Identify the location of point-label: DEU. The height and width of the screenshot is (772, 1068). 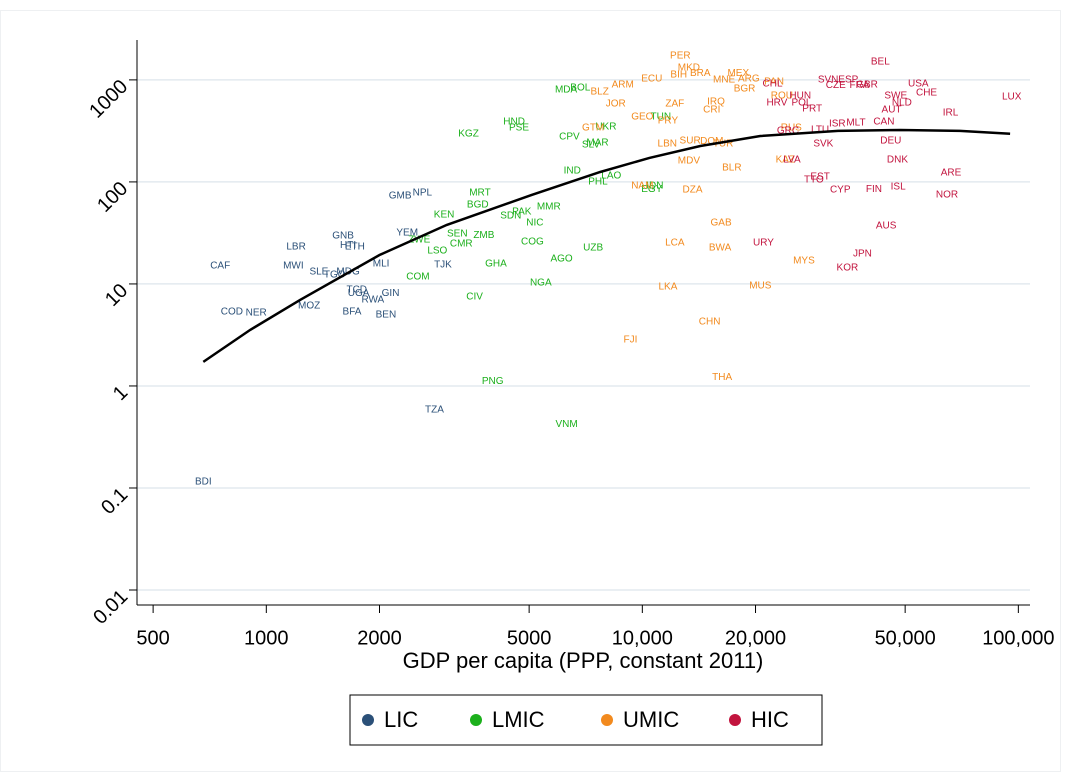
(890, 141).